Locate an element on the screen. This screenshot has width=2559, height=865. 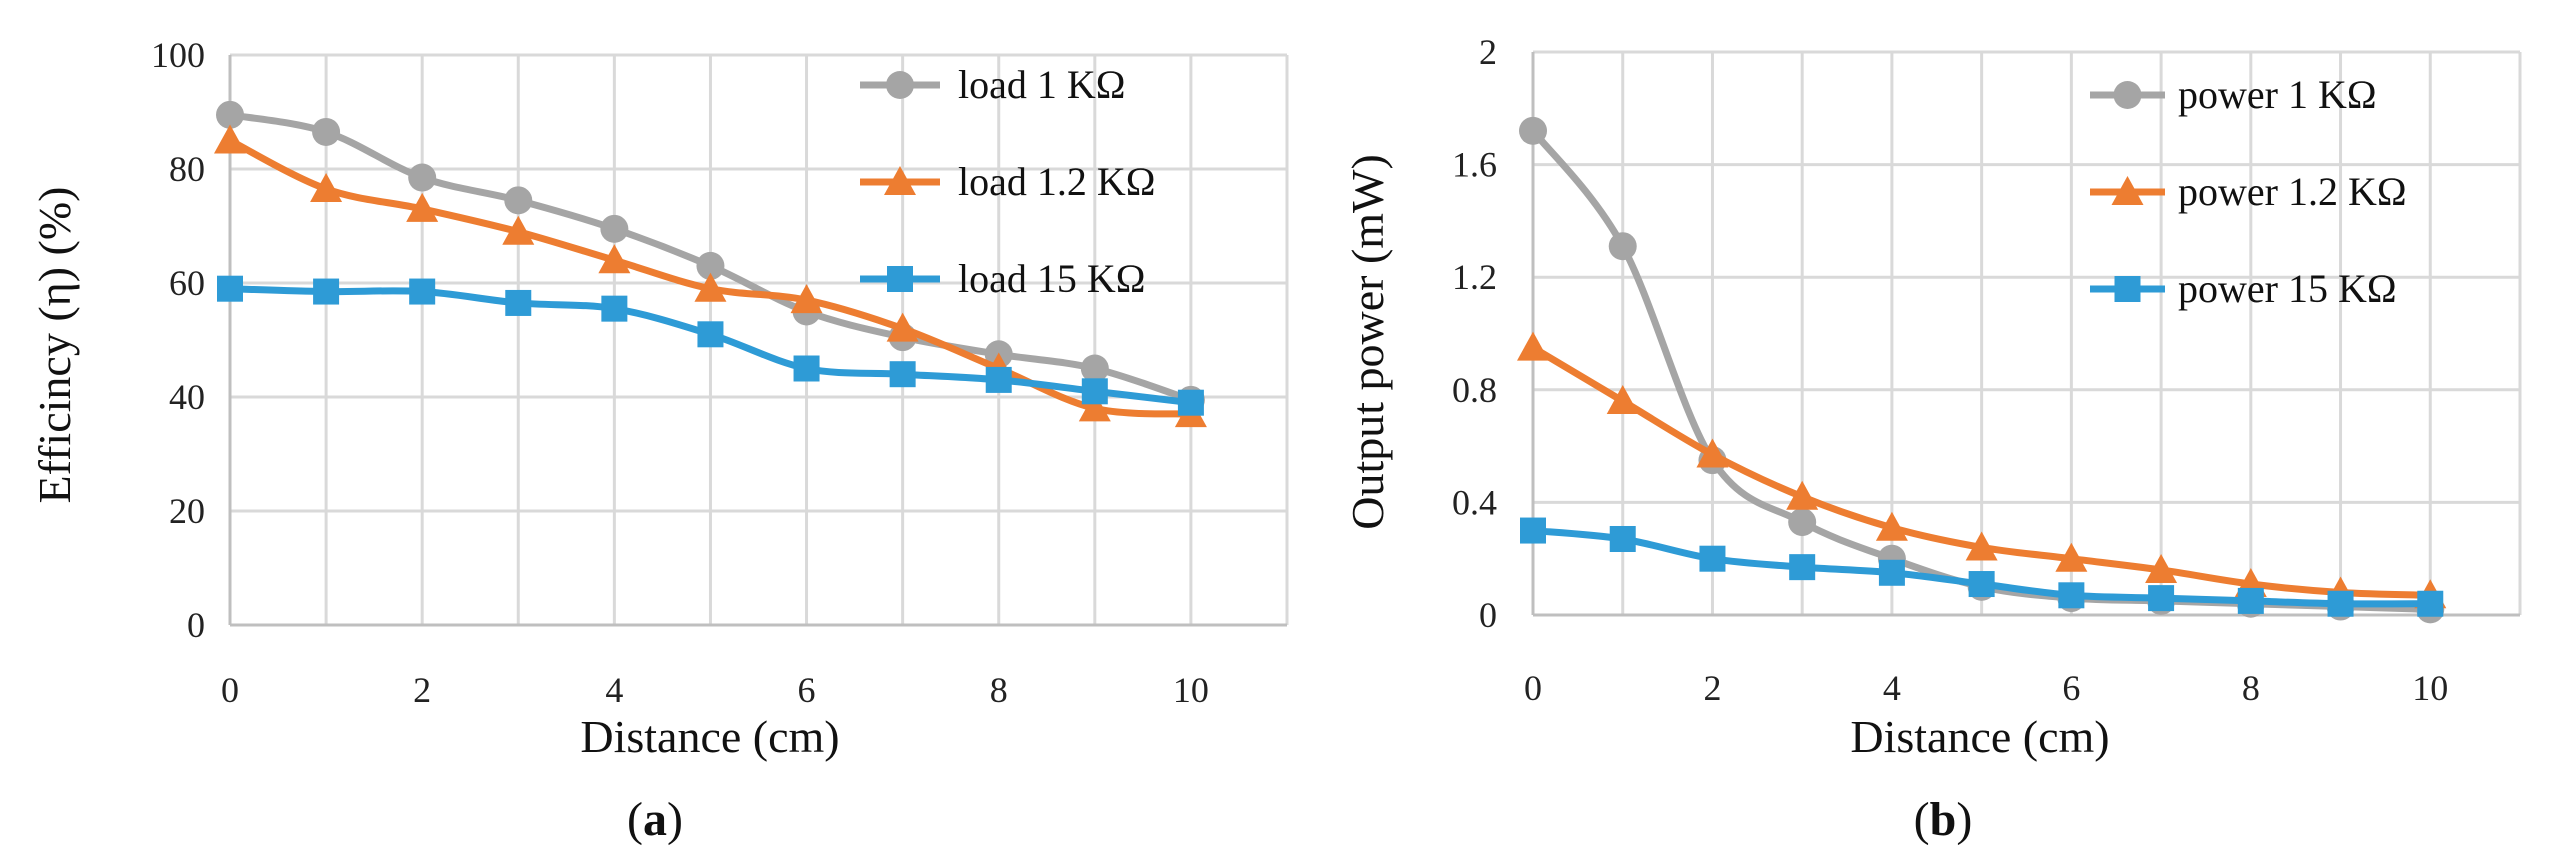
panel-b-legend-entry: power 1 KΩ is located at coordinates (2233, 94).